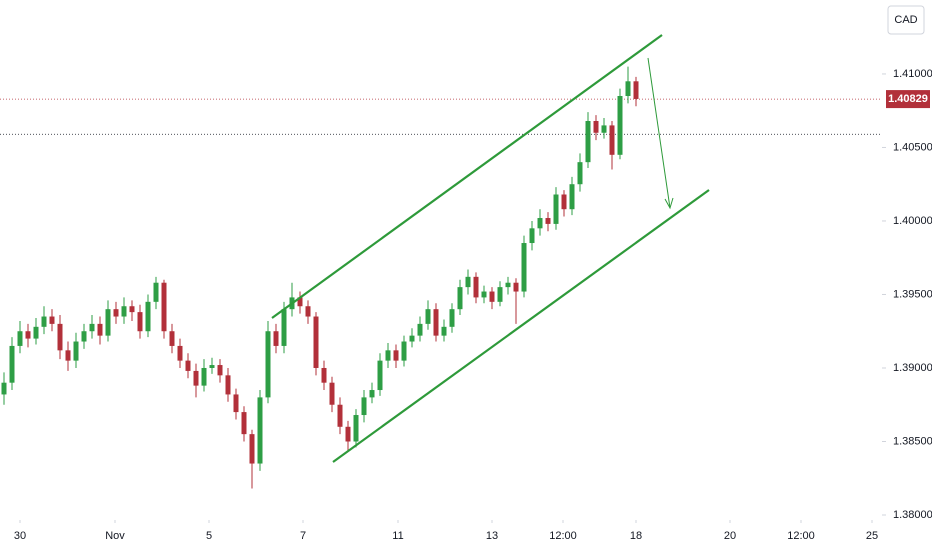 This screenshot has width=932, height=550. I want to click on y-tick-label: 1.39500, so click(912, 294).